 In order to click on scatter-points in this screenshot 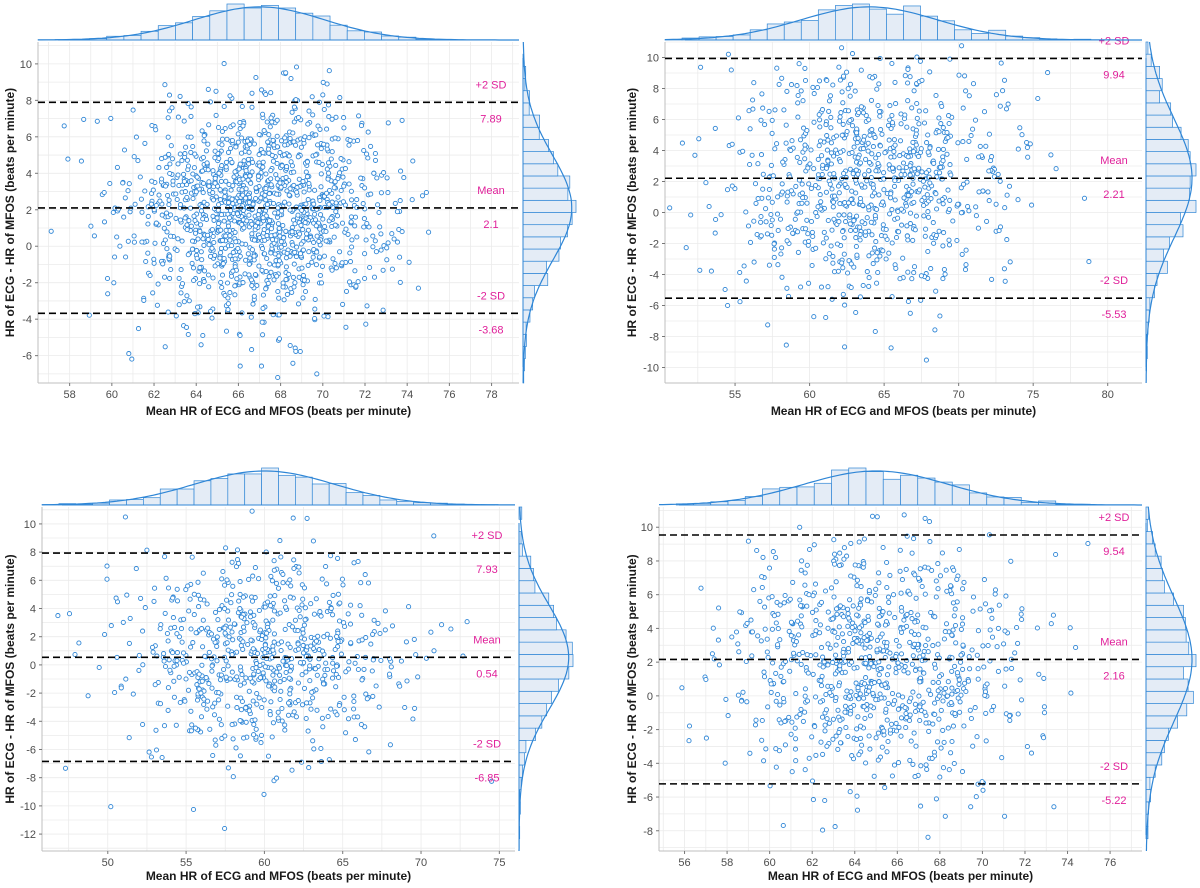, I will do `click(240, 221)`.